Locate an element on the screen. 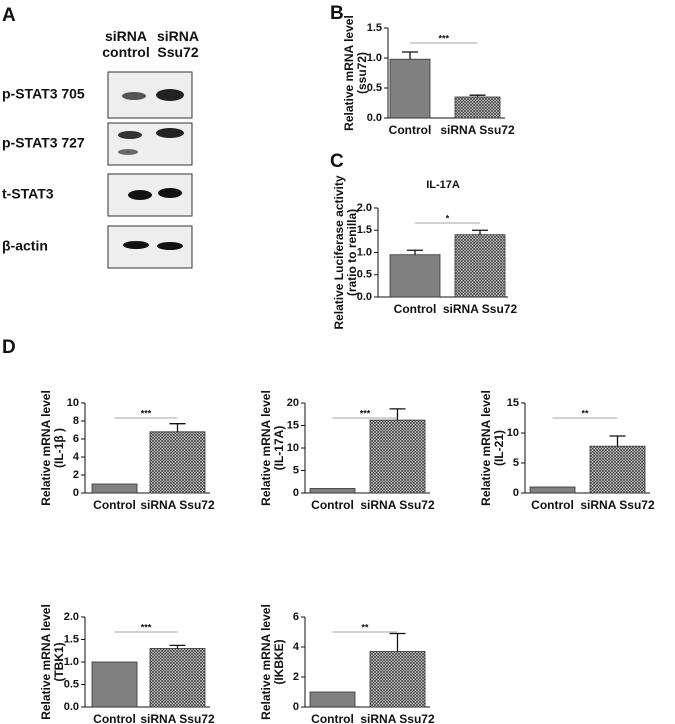  y-axis-label: (ratio to renilla) is located at coordinates (352, 252).